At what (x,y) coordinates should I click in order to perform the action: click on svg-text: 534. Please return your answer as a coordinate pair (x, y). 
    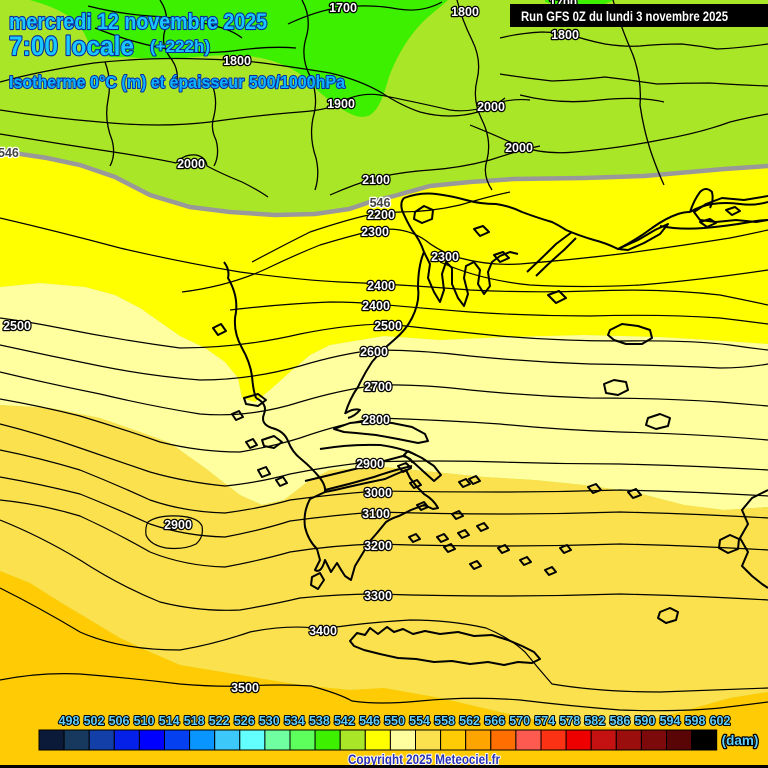
    Looking at the image, I should click on (294, 721).